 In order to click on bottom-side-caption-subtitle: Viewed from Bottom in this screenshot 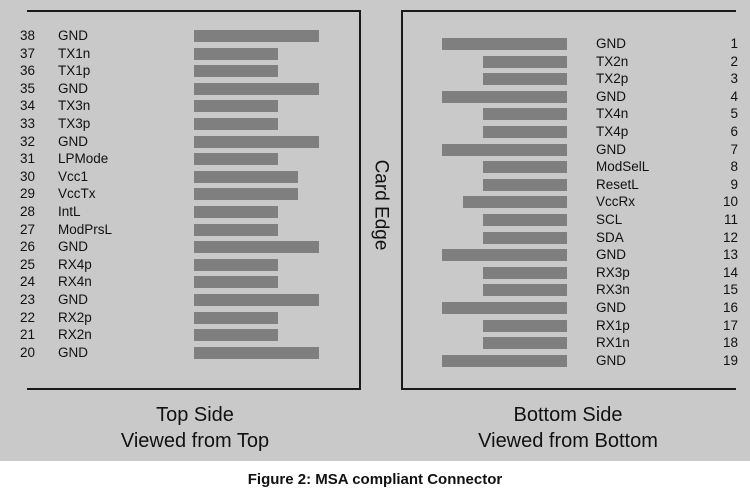, I will do `click(568, 441)`.